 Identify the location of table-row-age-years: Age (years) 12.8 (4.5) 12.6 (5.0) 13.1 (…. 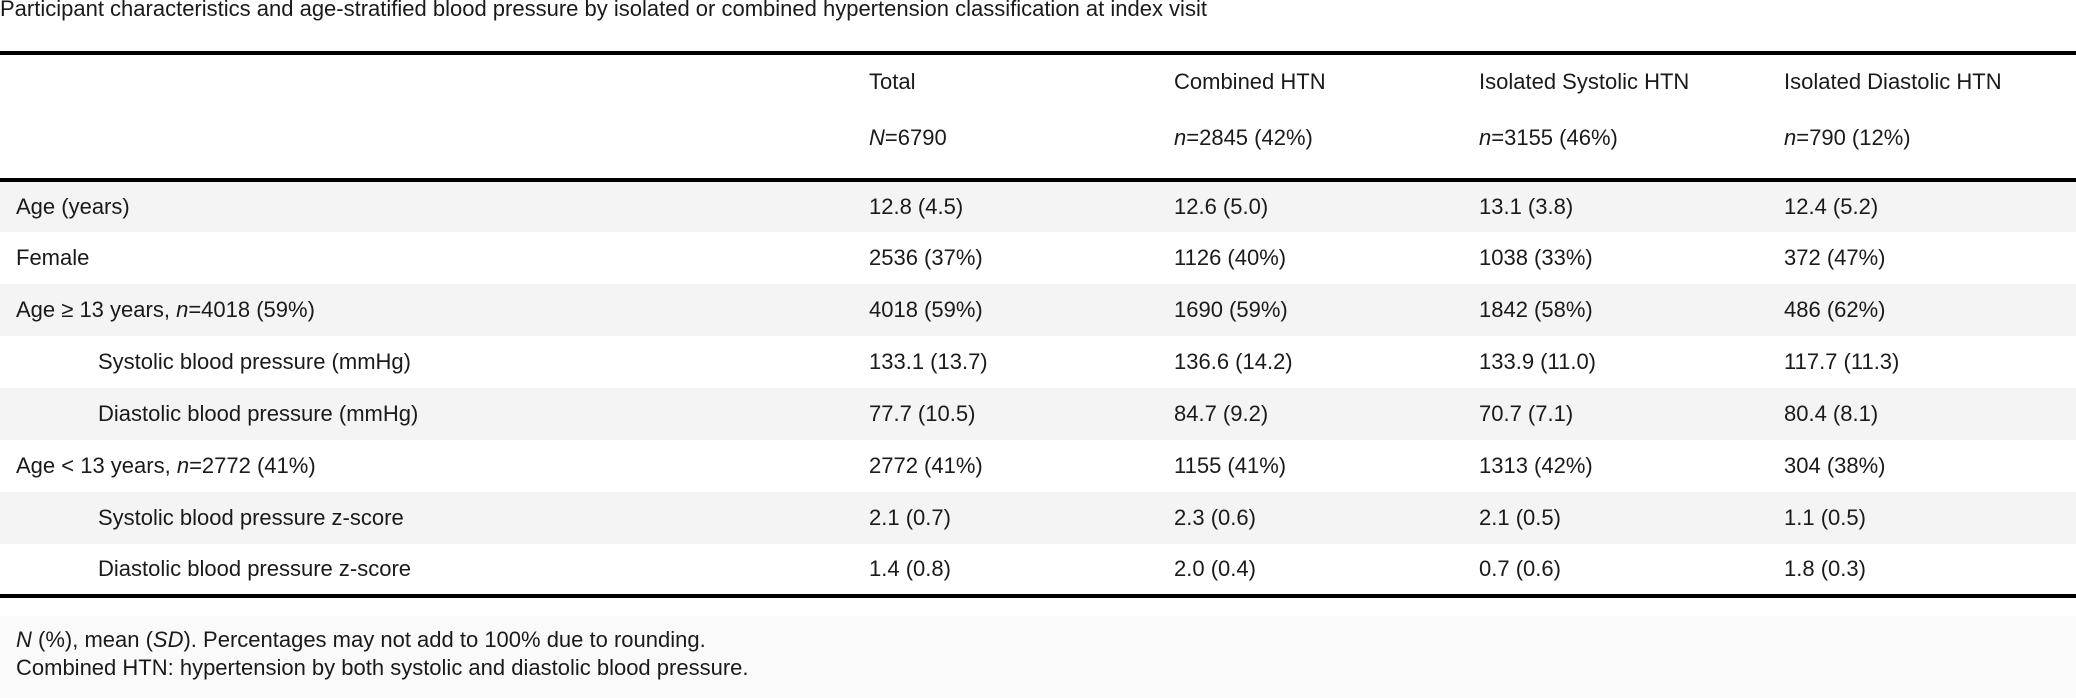
(1038, 206).